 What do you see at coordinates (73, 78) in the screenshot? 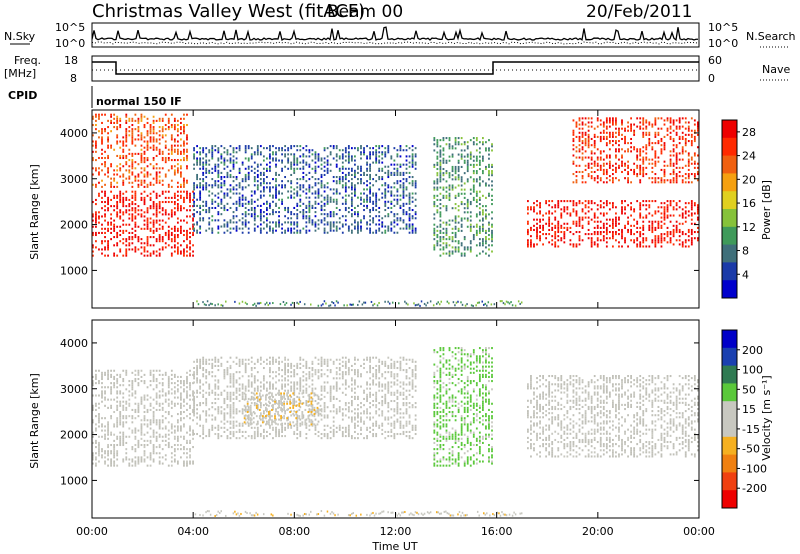
I see `freq-tick-bottom: 8` at bounding box center [73, 78].